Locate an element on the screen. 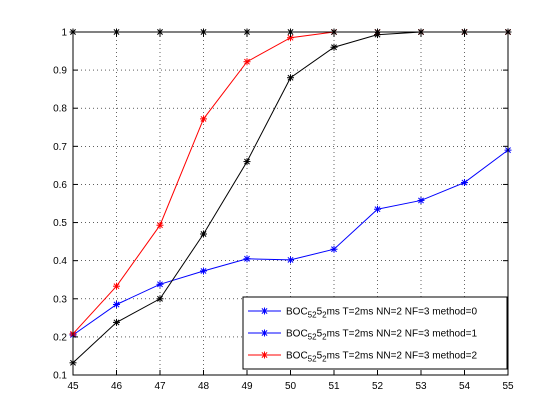 The height and width of the screenshot is (420, 560). y-tick-label: 0.4 is located at coordinates (60, 261).